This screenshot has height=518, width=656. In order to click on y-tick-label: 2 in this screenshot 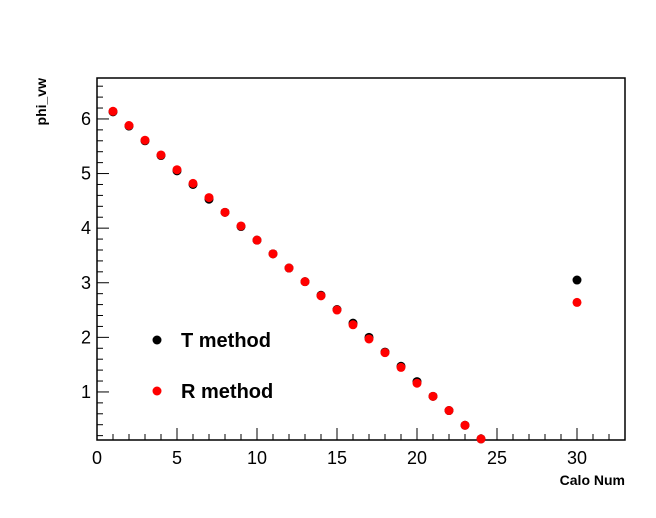, I will do `click(86, 337)`.